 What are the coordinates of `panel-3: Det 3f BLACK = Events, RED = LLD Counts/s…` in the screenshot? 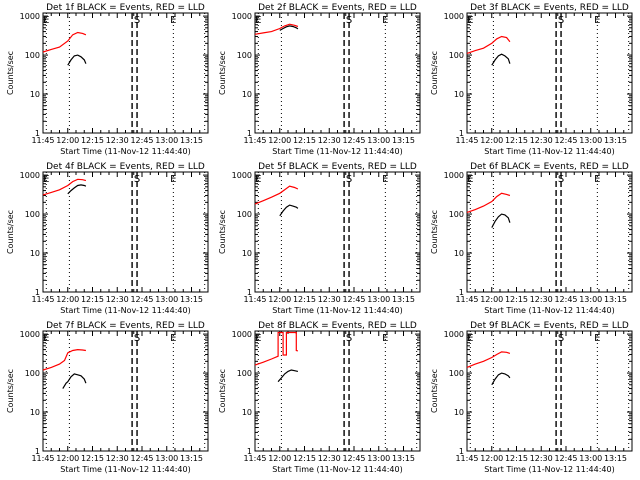 It's located at (531, 79).